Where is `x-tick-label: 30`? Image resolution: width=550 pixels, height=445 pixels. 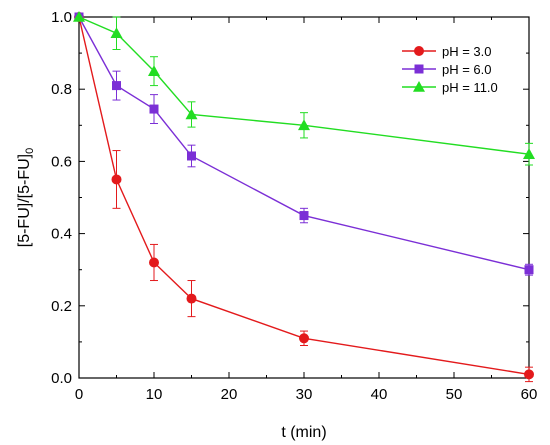
x-tick-label: 30 is located at coordinates (304, 394).